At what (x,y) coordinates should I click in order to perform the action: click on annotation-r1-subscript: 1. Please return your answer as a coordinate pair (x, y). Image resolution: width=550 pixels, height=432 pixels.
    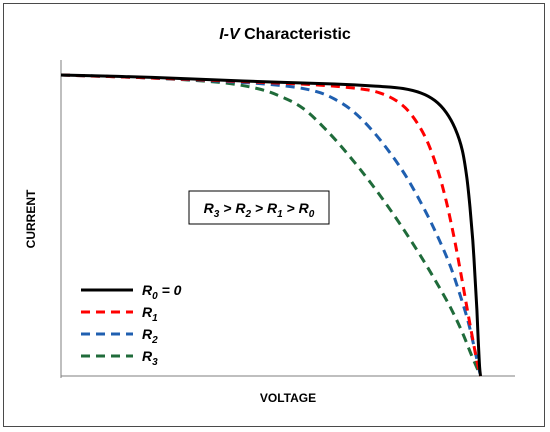
    Looking at the image, I should click on (280, 214).